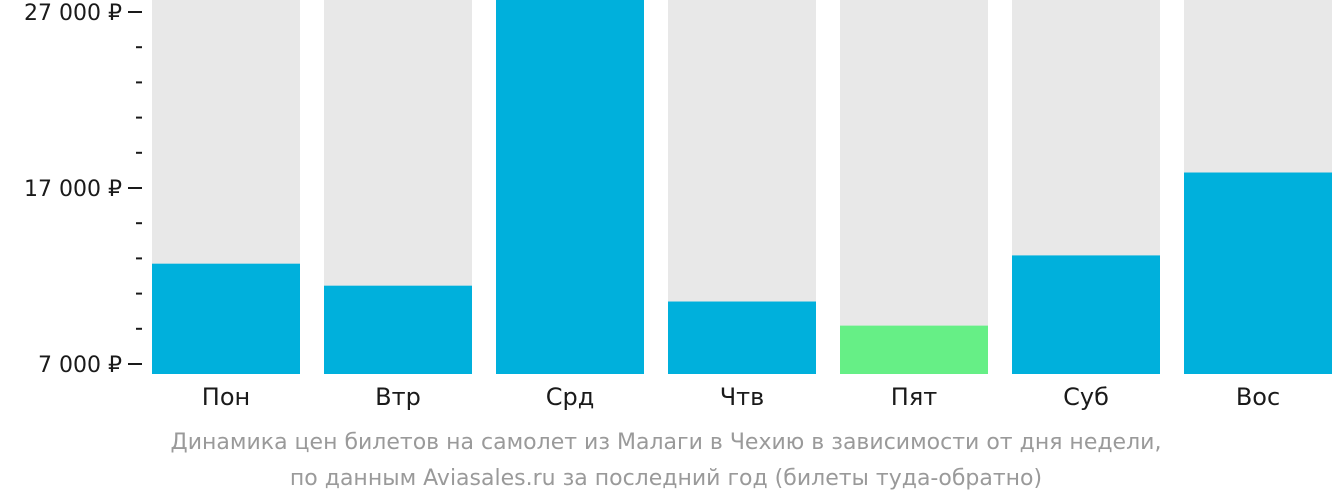 The height and width of the screenshot is (502, 1332). I want to click on x-tick-label-5: Суб, so click(1086, 397).